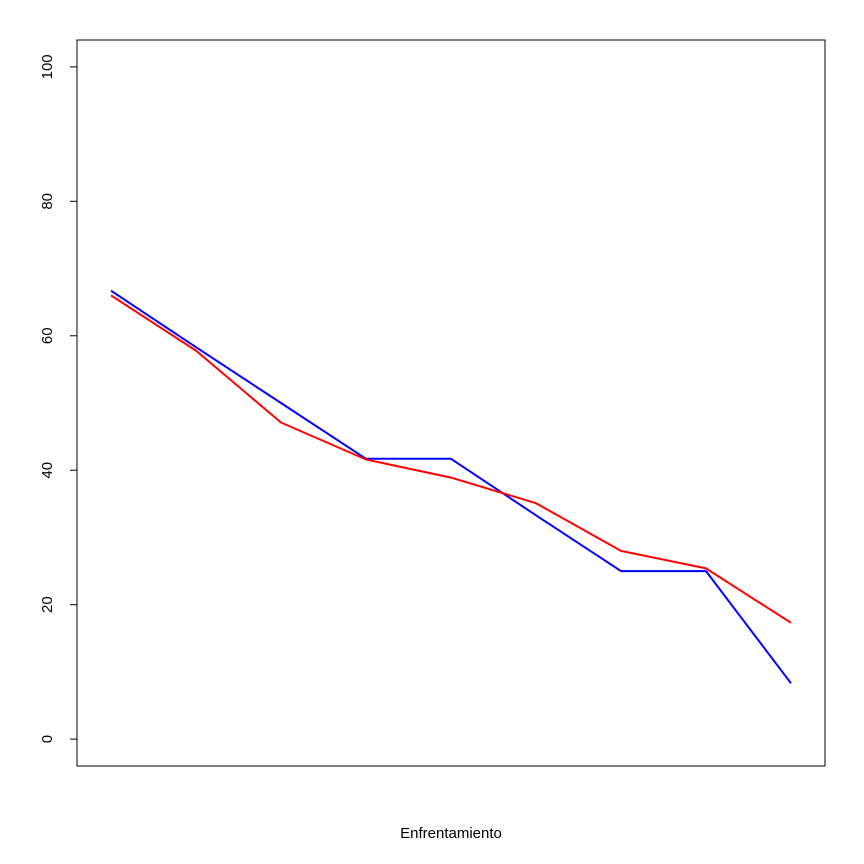  I want to click on y-tick-label: 80, so click(47, 201).